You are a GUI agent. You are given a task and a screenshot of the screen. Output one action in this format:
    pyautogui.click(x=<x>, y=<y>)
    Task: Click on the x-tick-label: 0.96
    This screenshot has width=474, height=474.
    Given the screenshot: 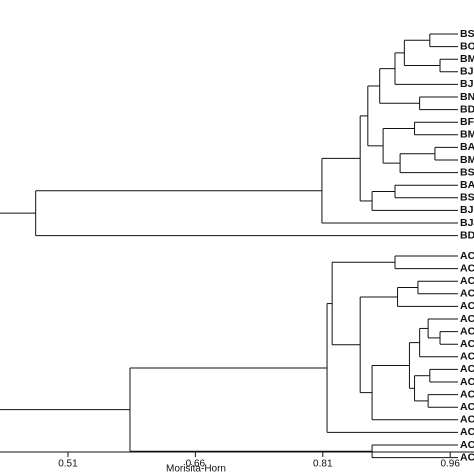 What is the action you would take?
    pyautogui.click(x=450, y=464)
    